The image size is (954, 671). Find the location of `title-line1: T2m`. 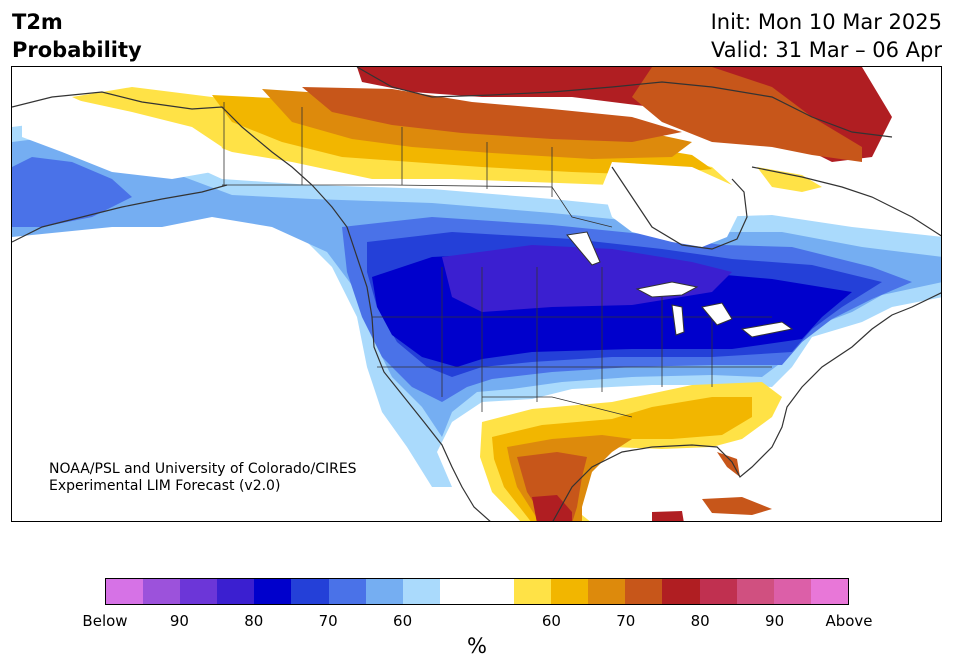

title-line1: T2m is located at coordinates (37, 22).